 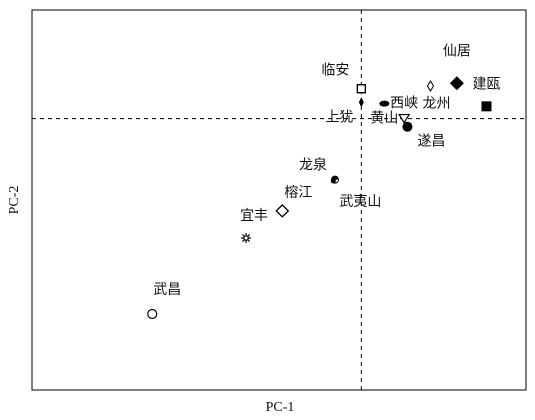 I want to click on point-label-6: 黄山, so click(x=384, y=118).